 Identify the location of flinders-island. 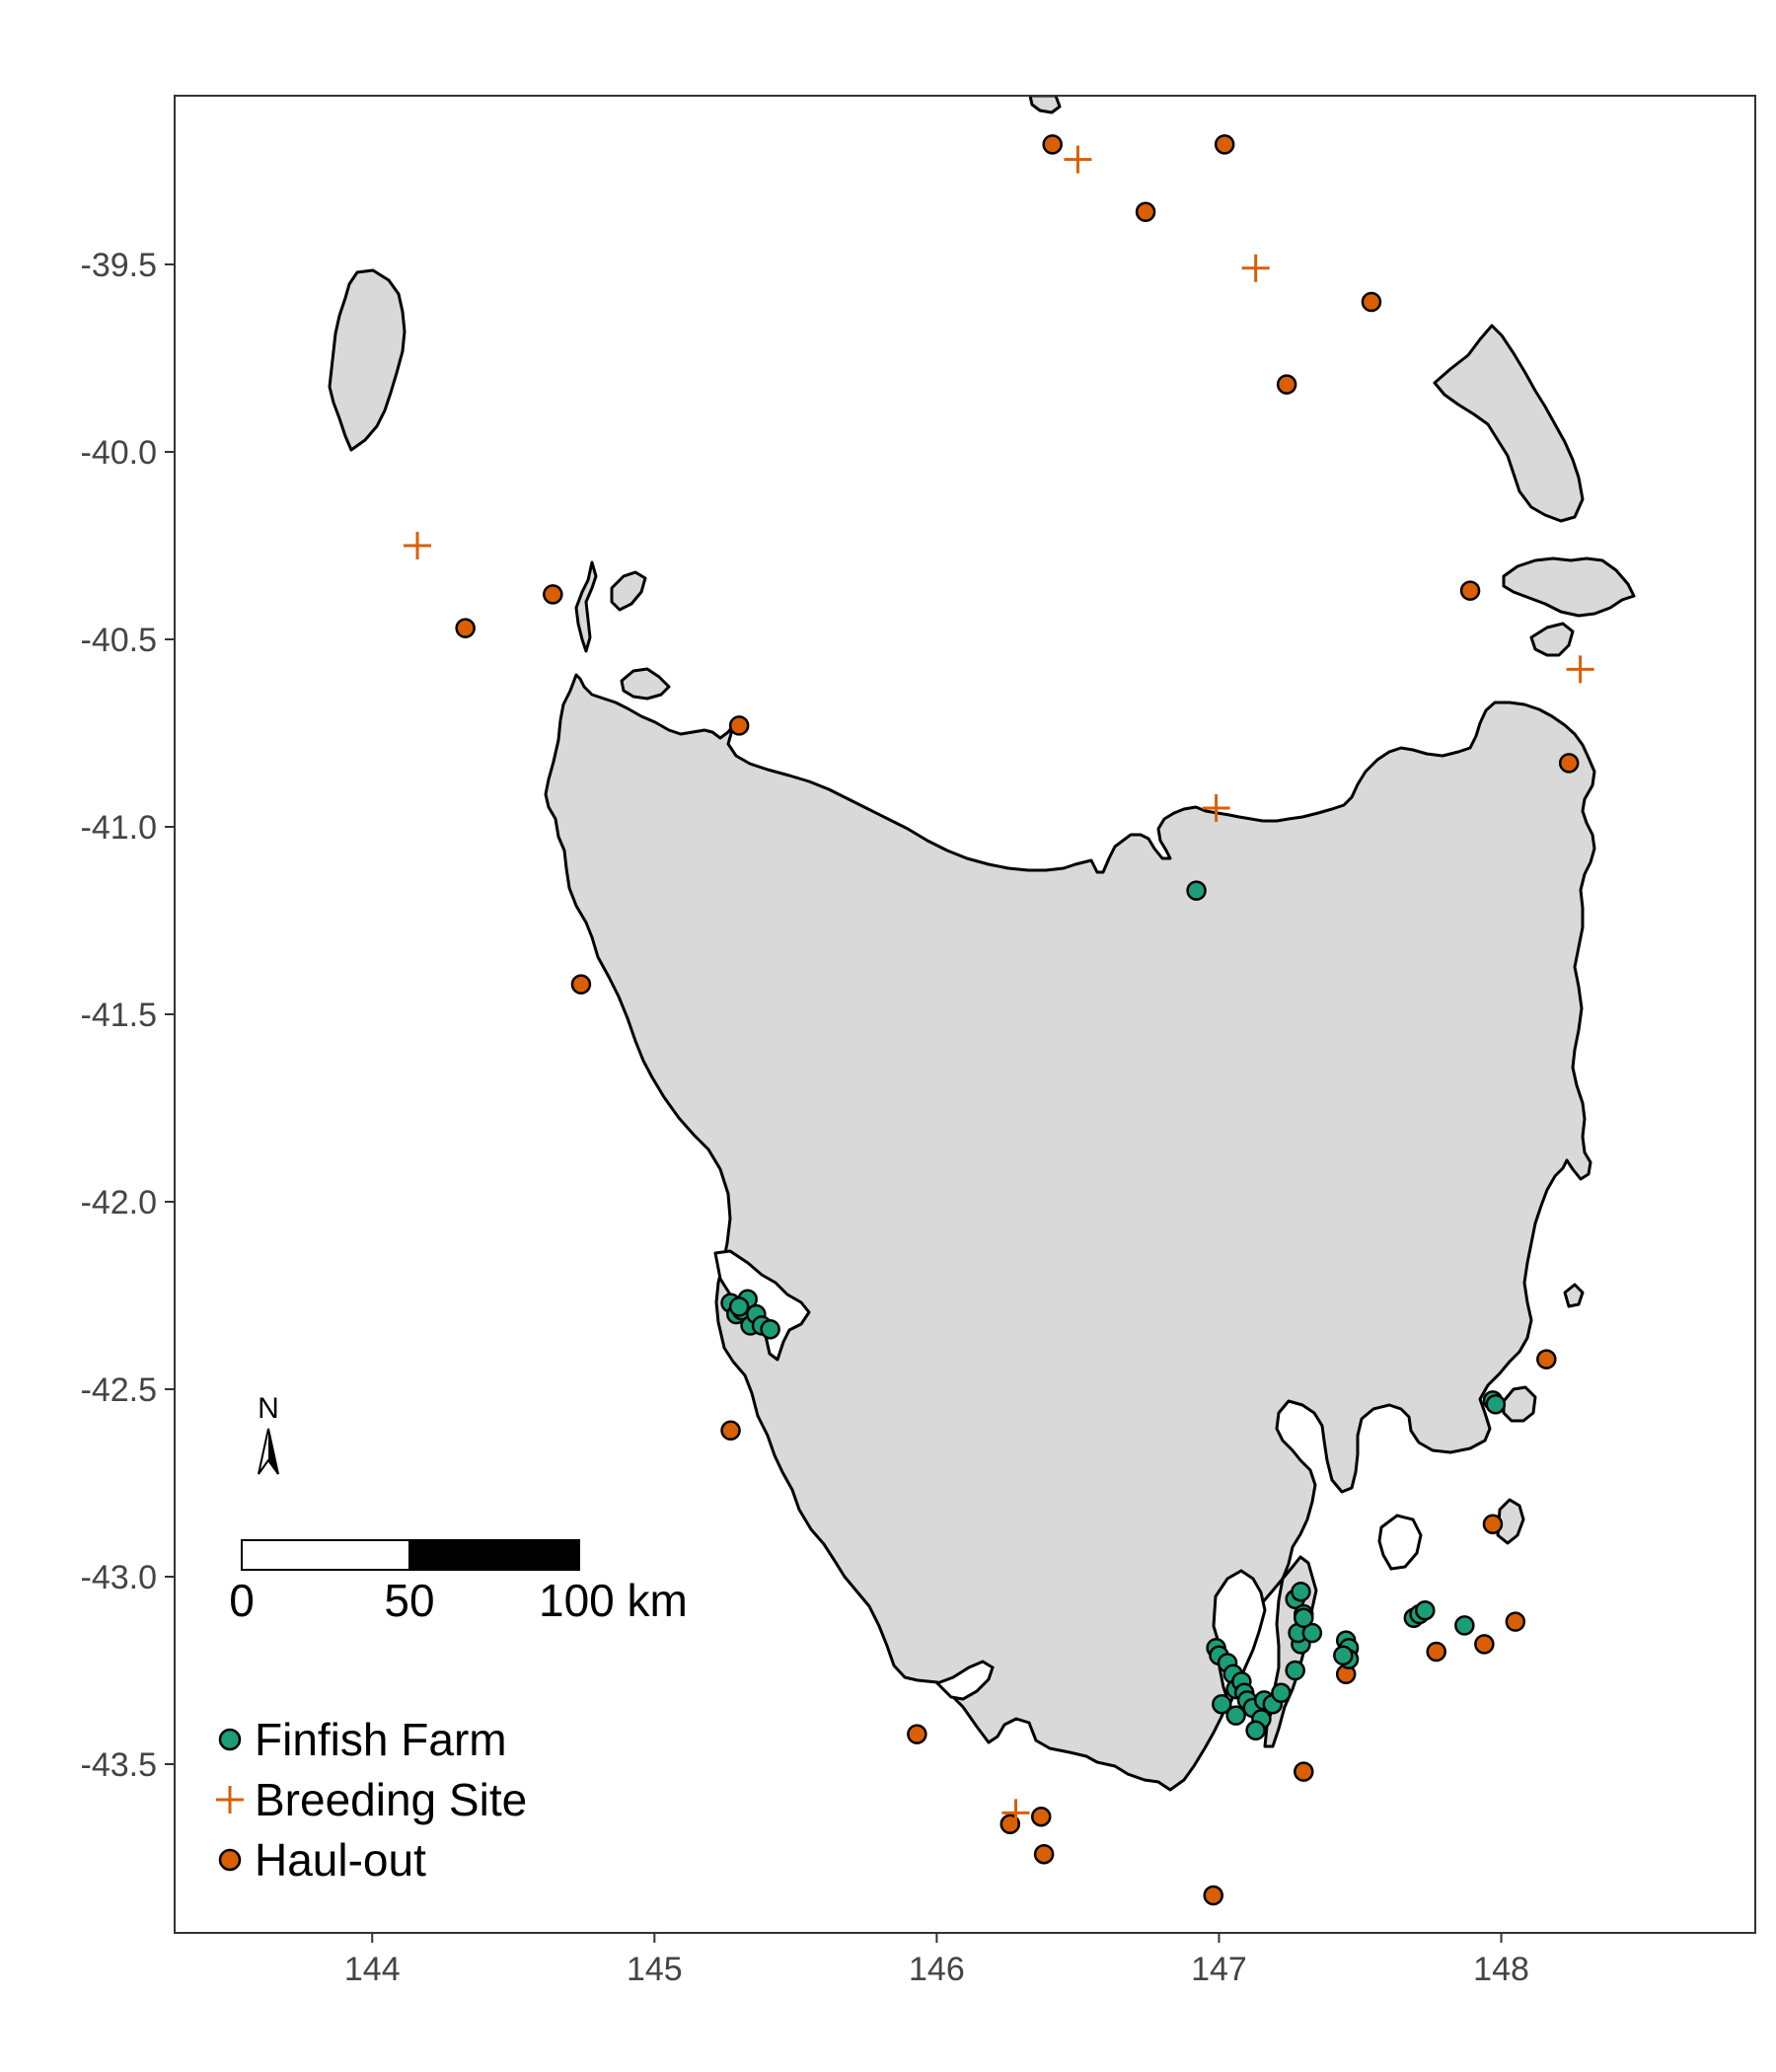
(1509, 424).